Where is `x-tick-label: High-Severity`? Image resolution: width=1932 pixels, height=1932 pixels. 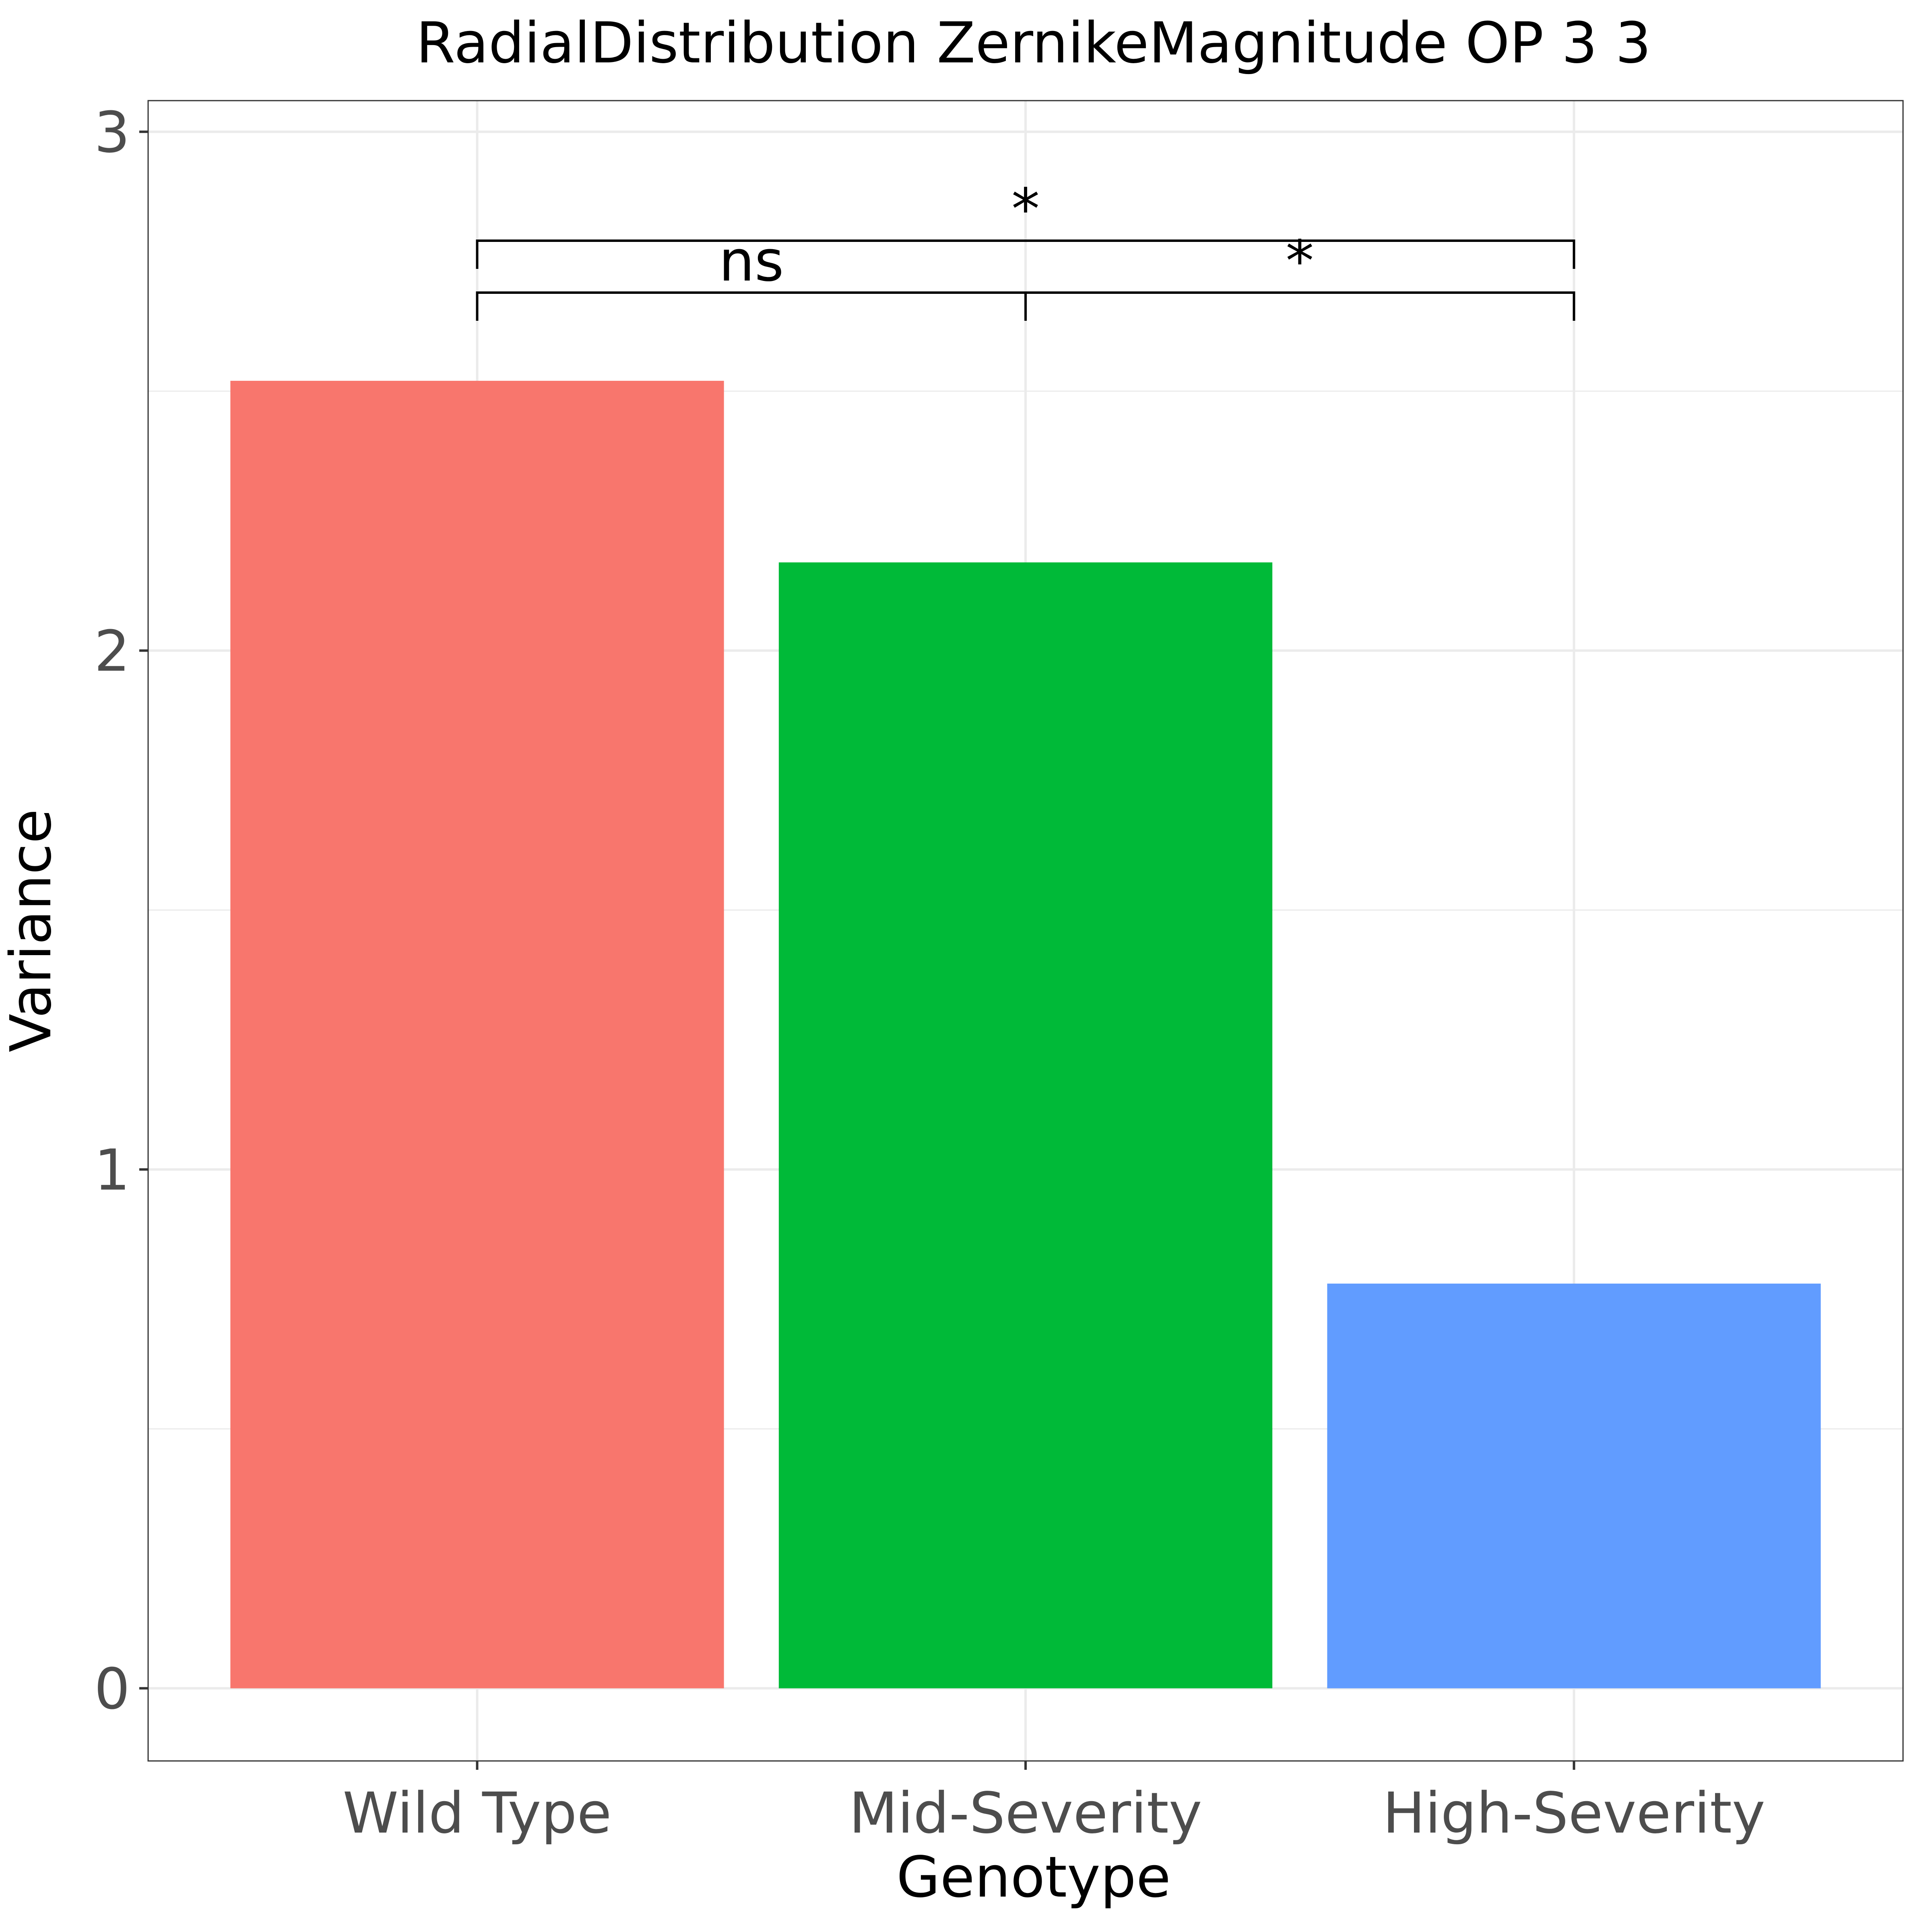 x-tick-label: High-Severity is located at coordinates (1574, 1813).